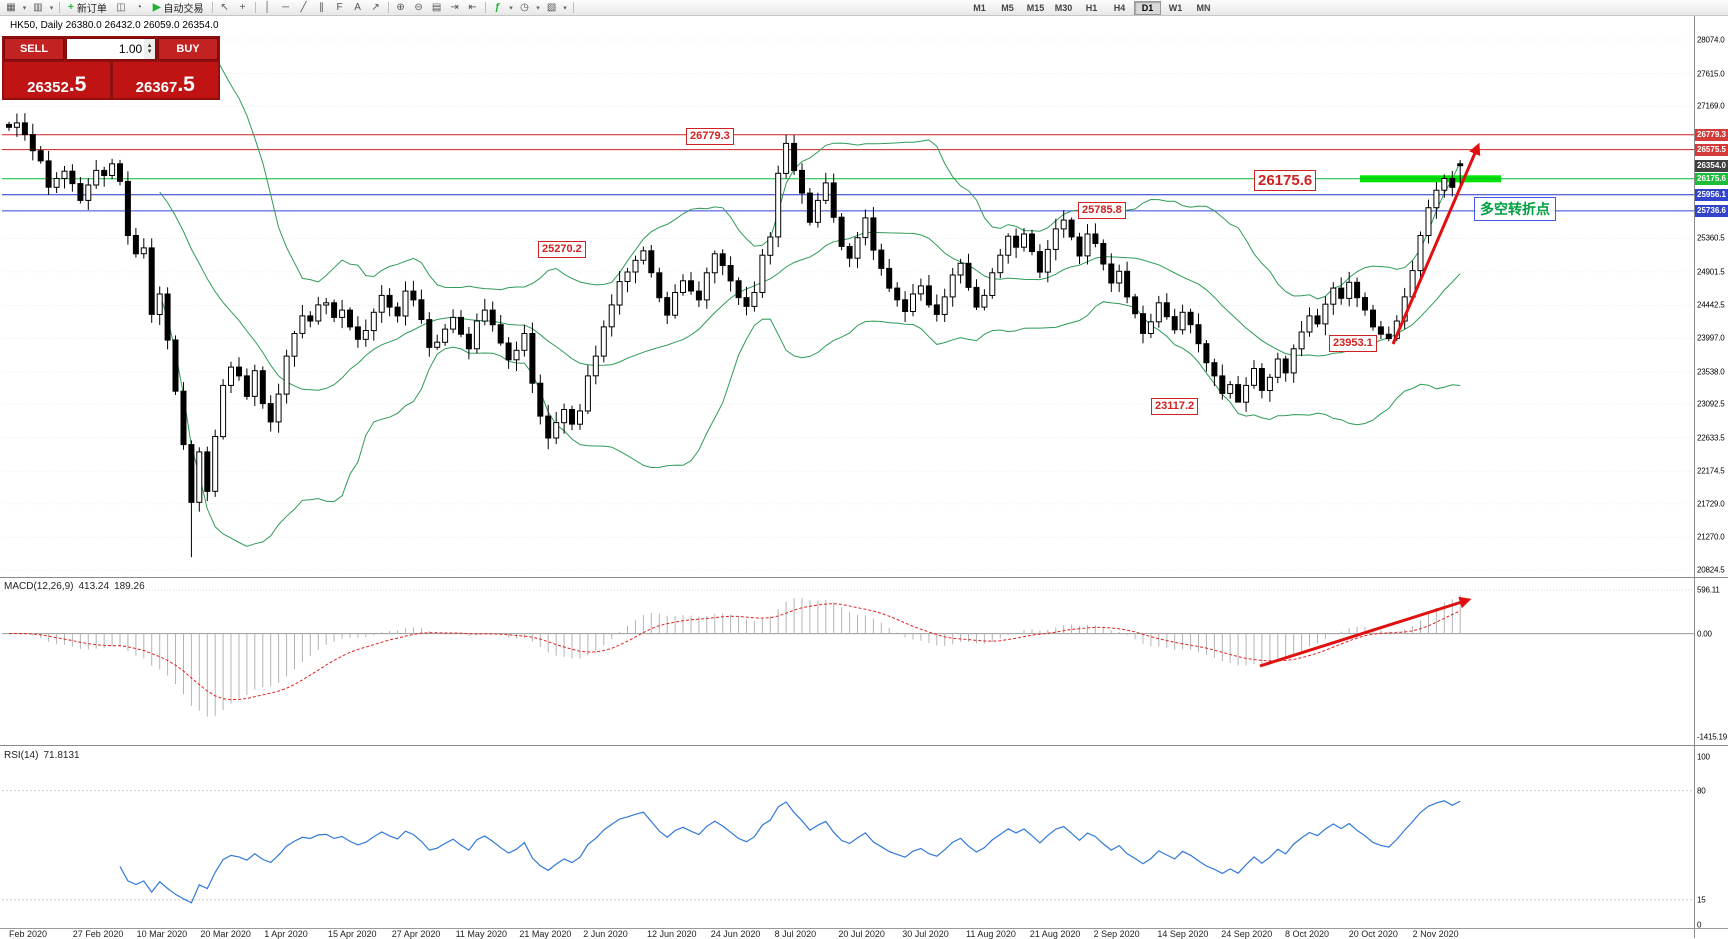  What do you see at coordinates (1183, 934) in the screenshot?
I see `time-label: 14 Sep 2020` at bounding box center [1183, 934].